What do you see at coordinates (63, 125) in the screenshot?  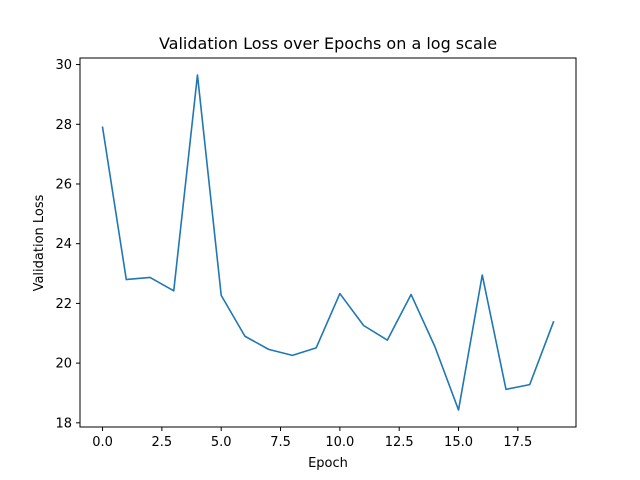 I see `y-tick-label: 28` at bounding box center [63, 125].